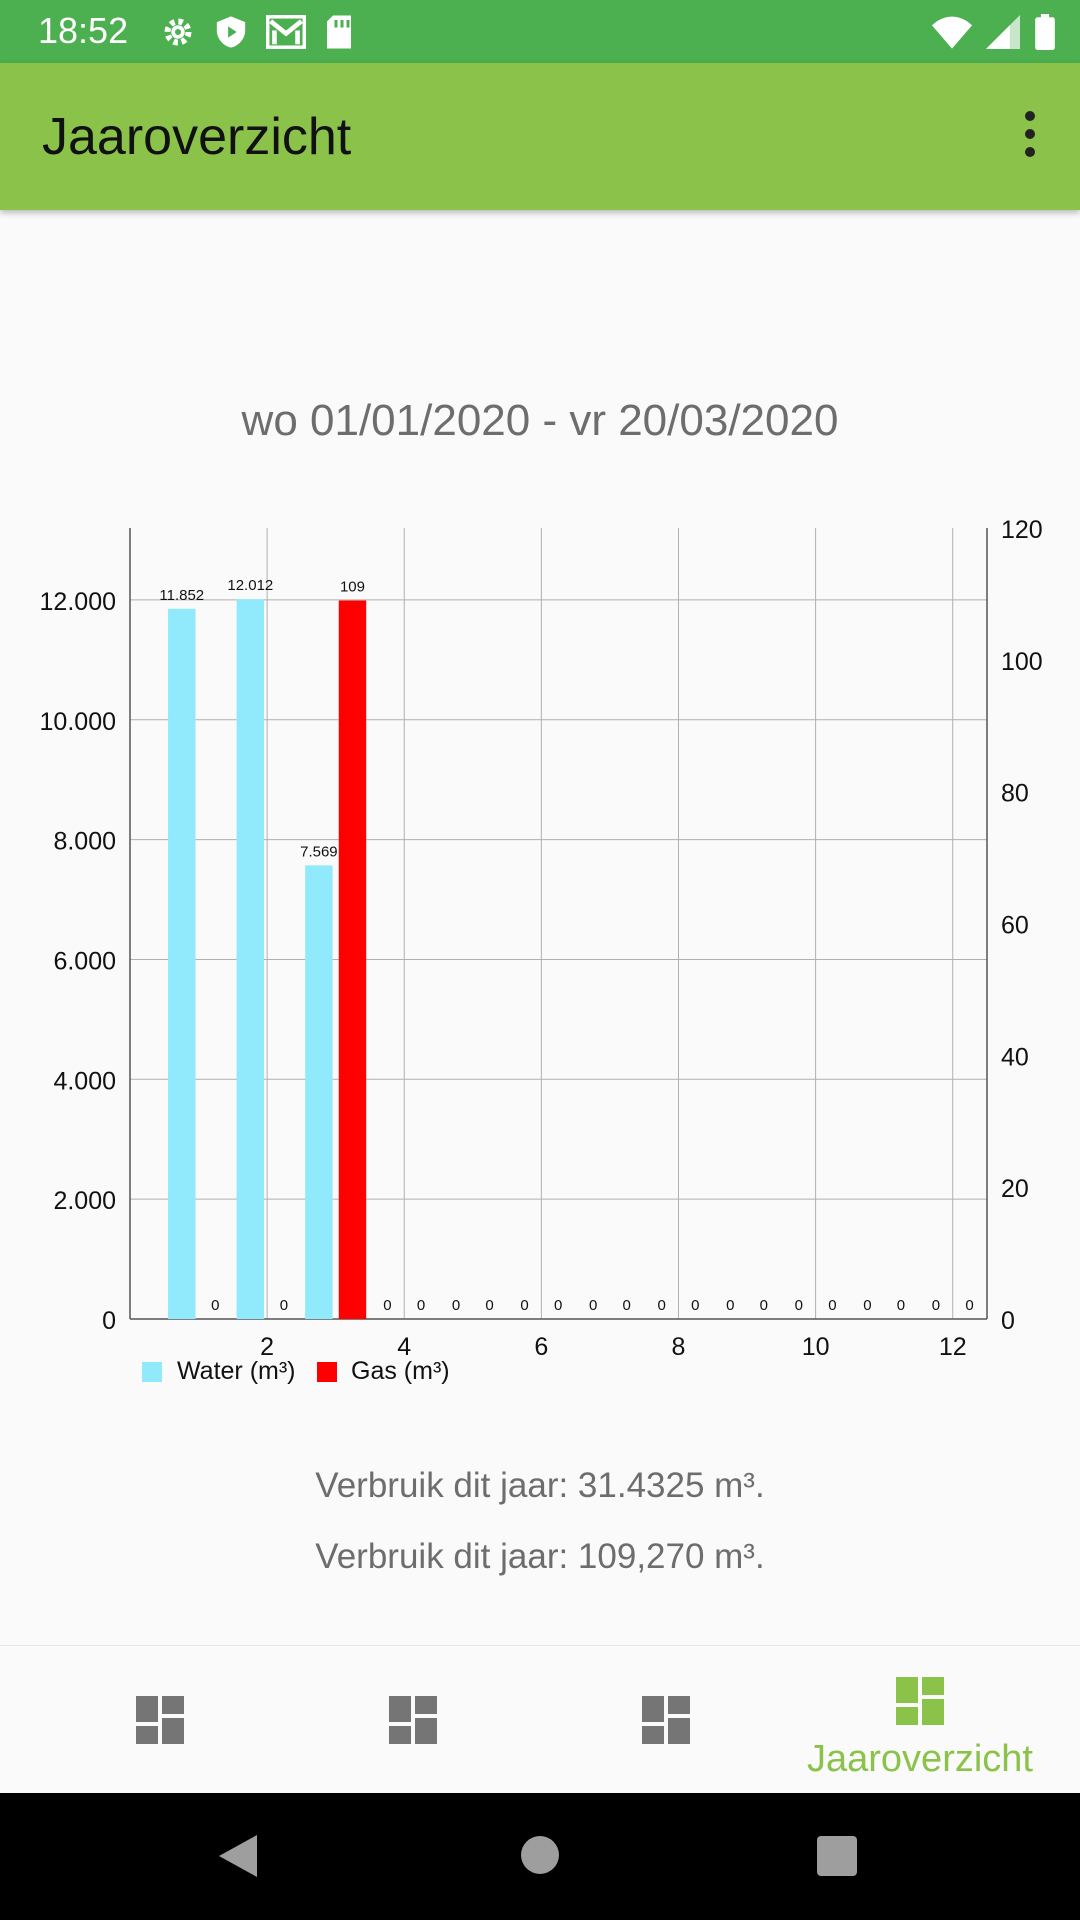 The image size is (1080, 1920). I want to click on nav-label: Jaaroverzicht, so click(920, 1759).